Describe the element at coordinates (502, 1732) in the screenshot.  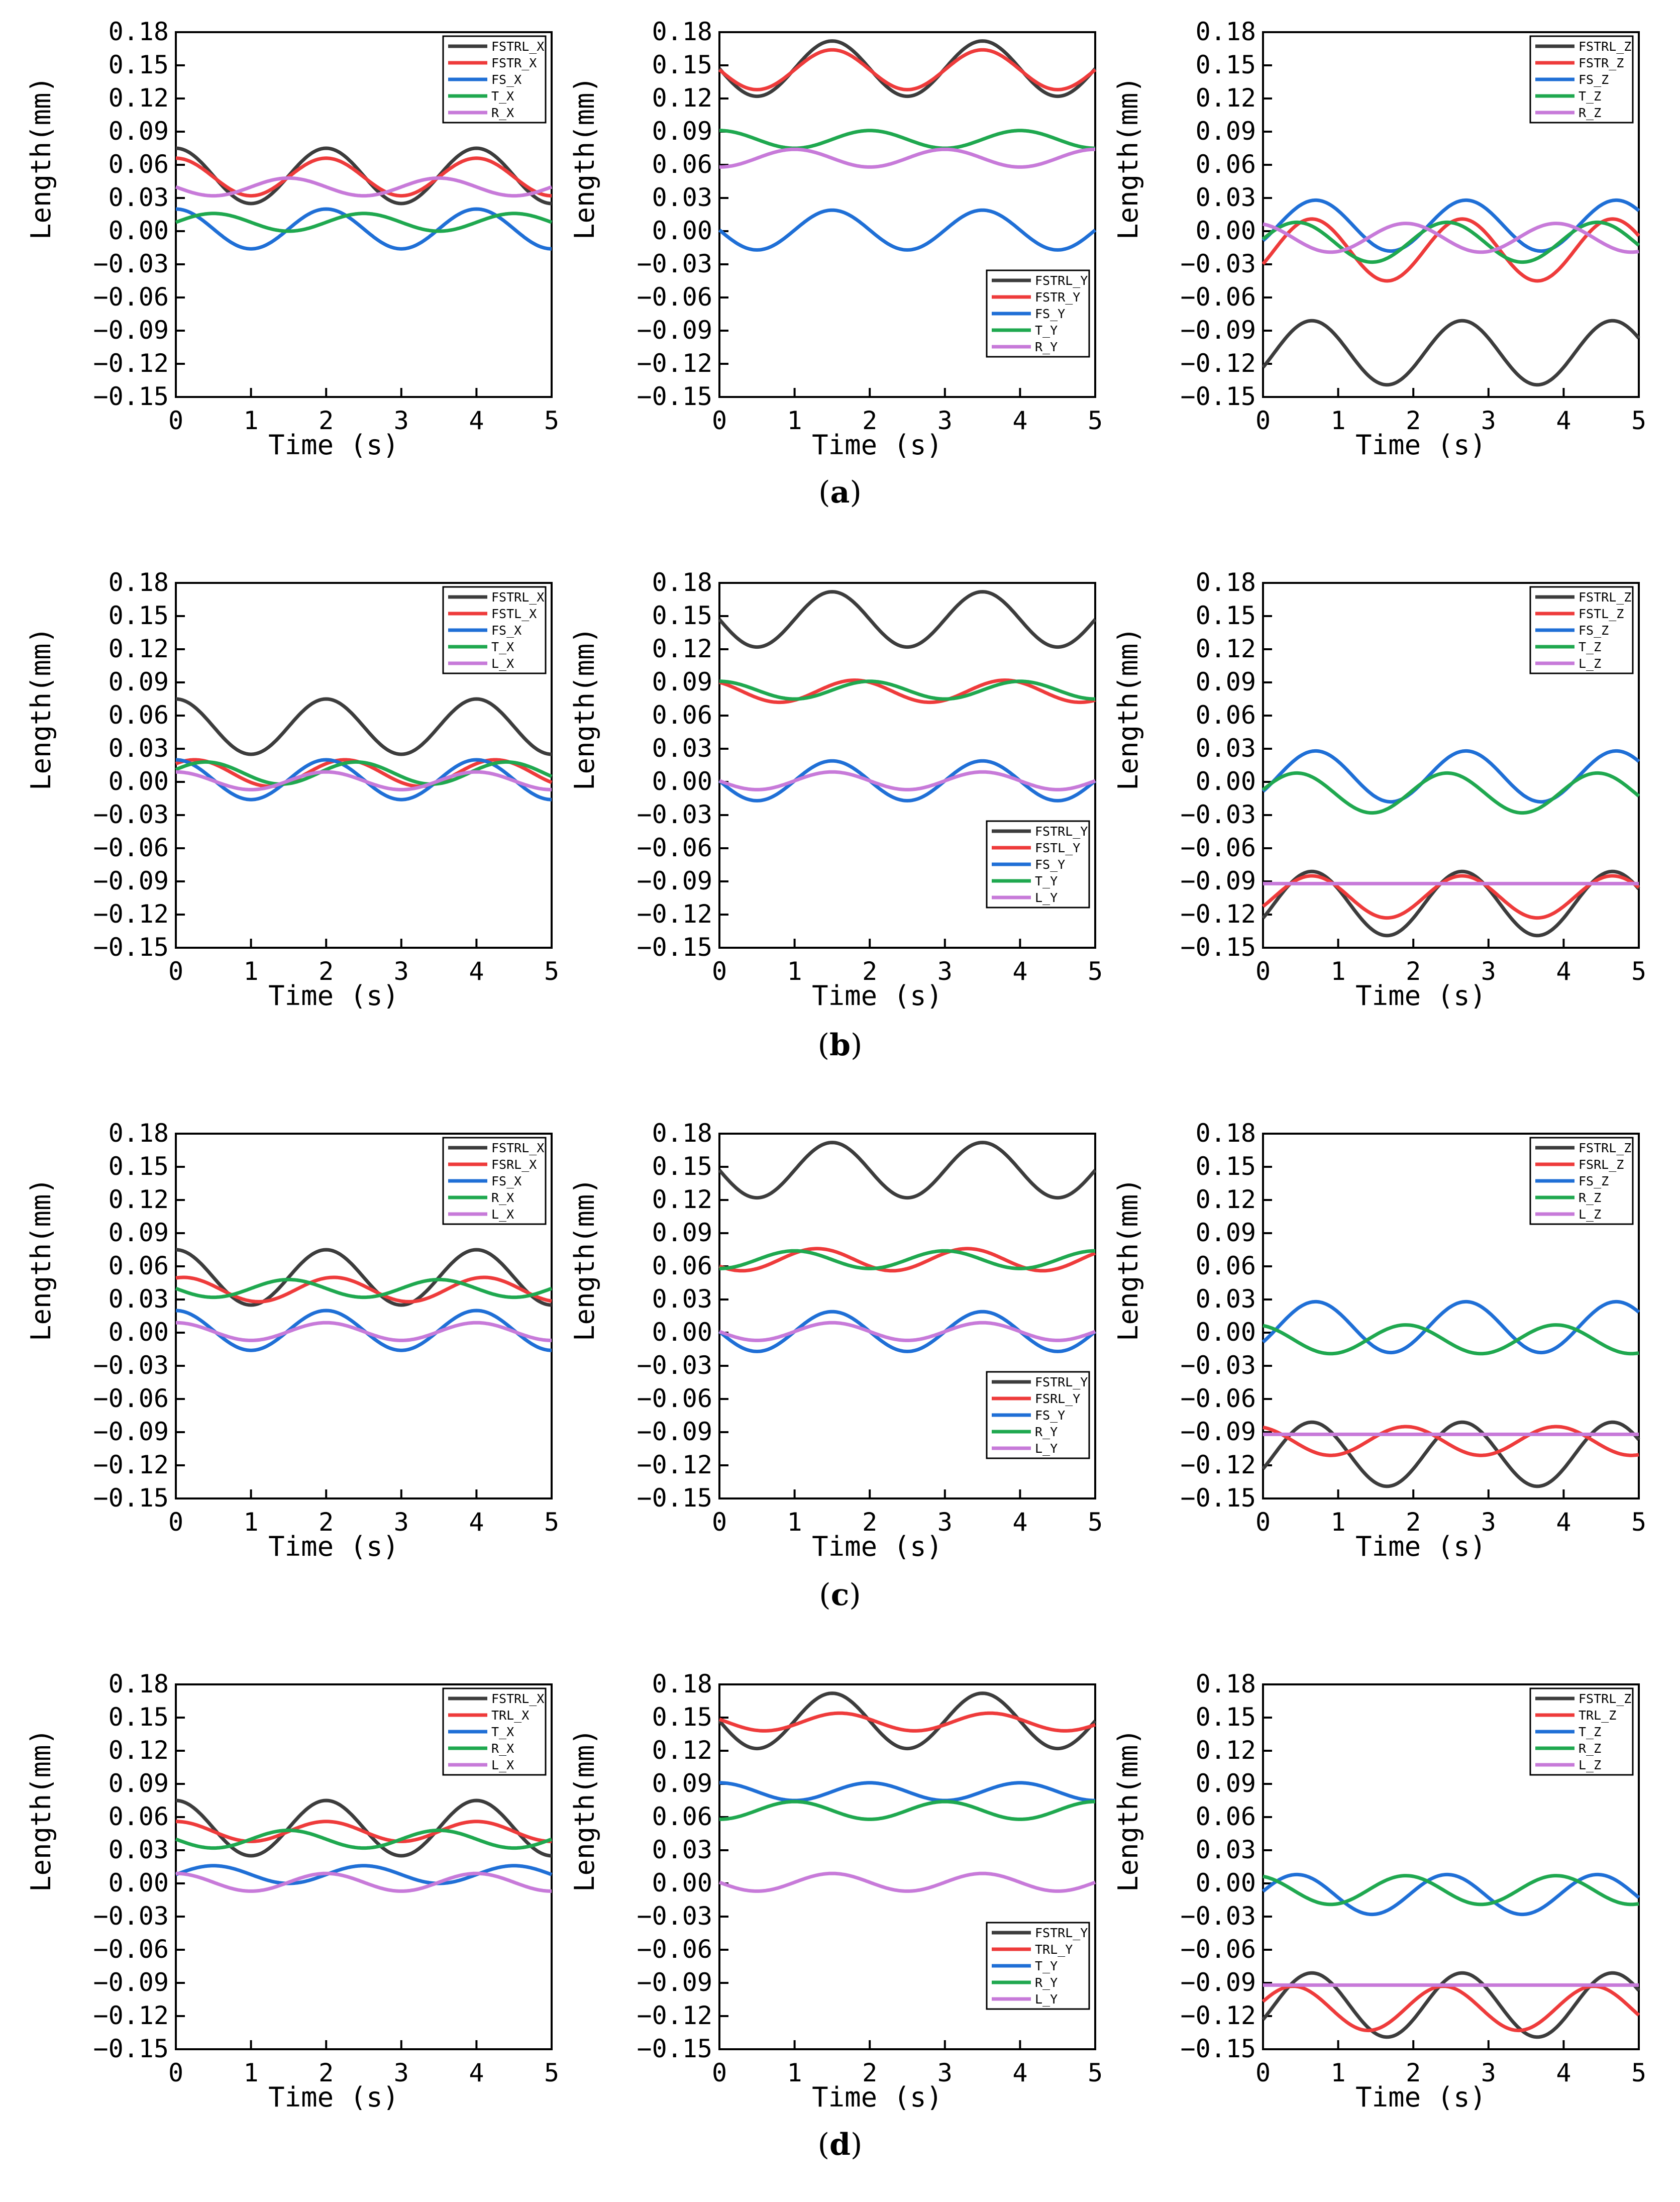
I see `legend-label: T_X` at that location.